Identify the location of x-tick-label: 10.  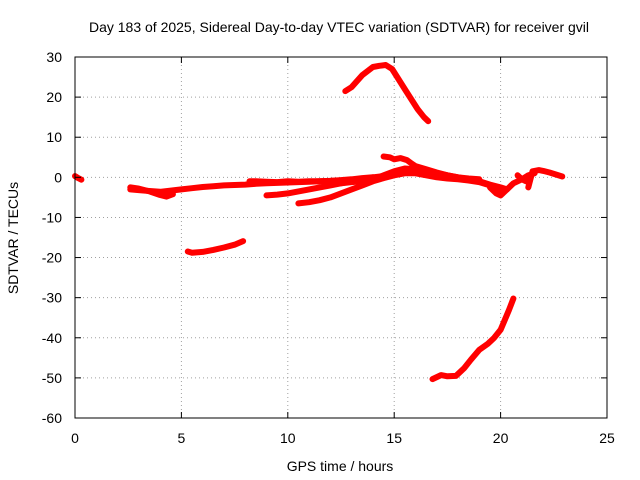
(288, 438).